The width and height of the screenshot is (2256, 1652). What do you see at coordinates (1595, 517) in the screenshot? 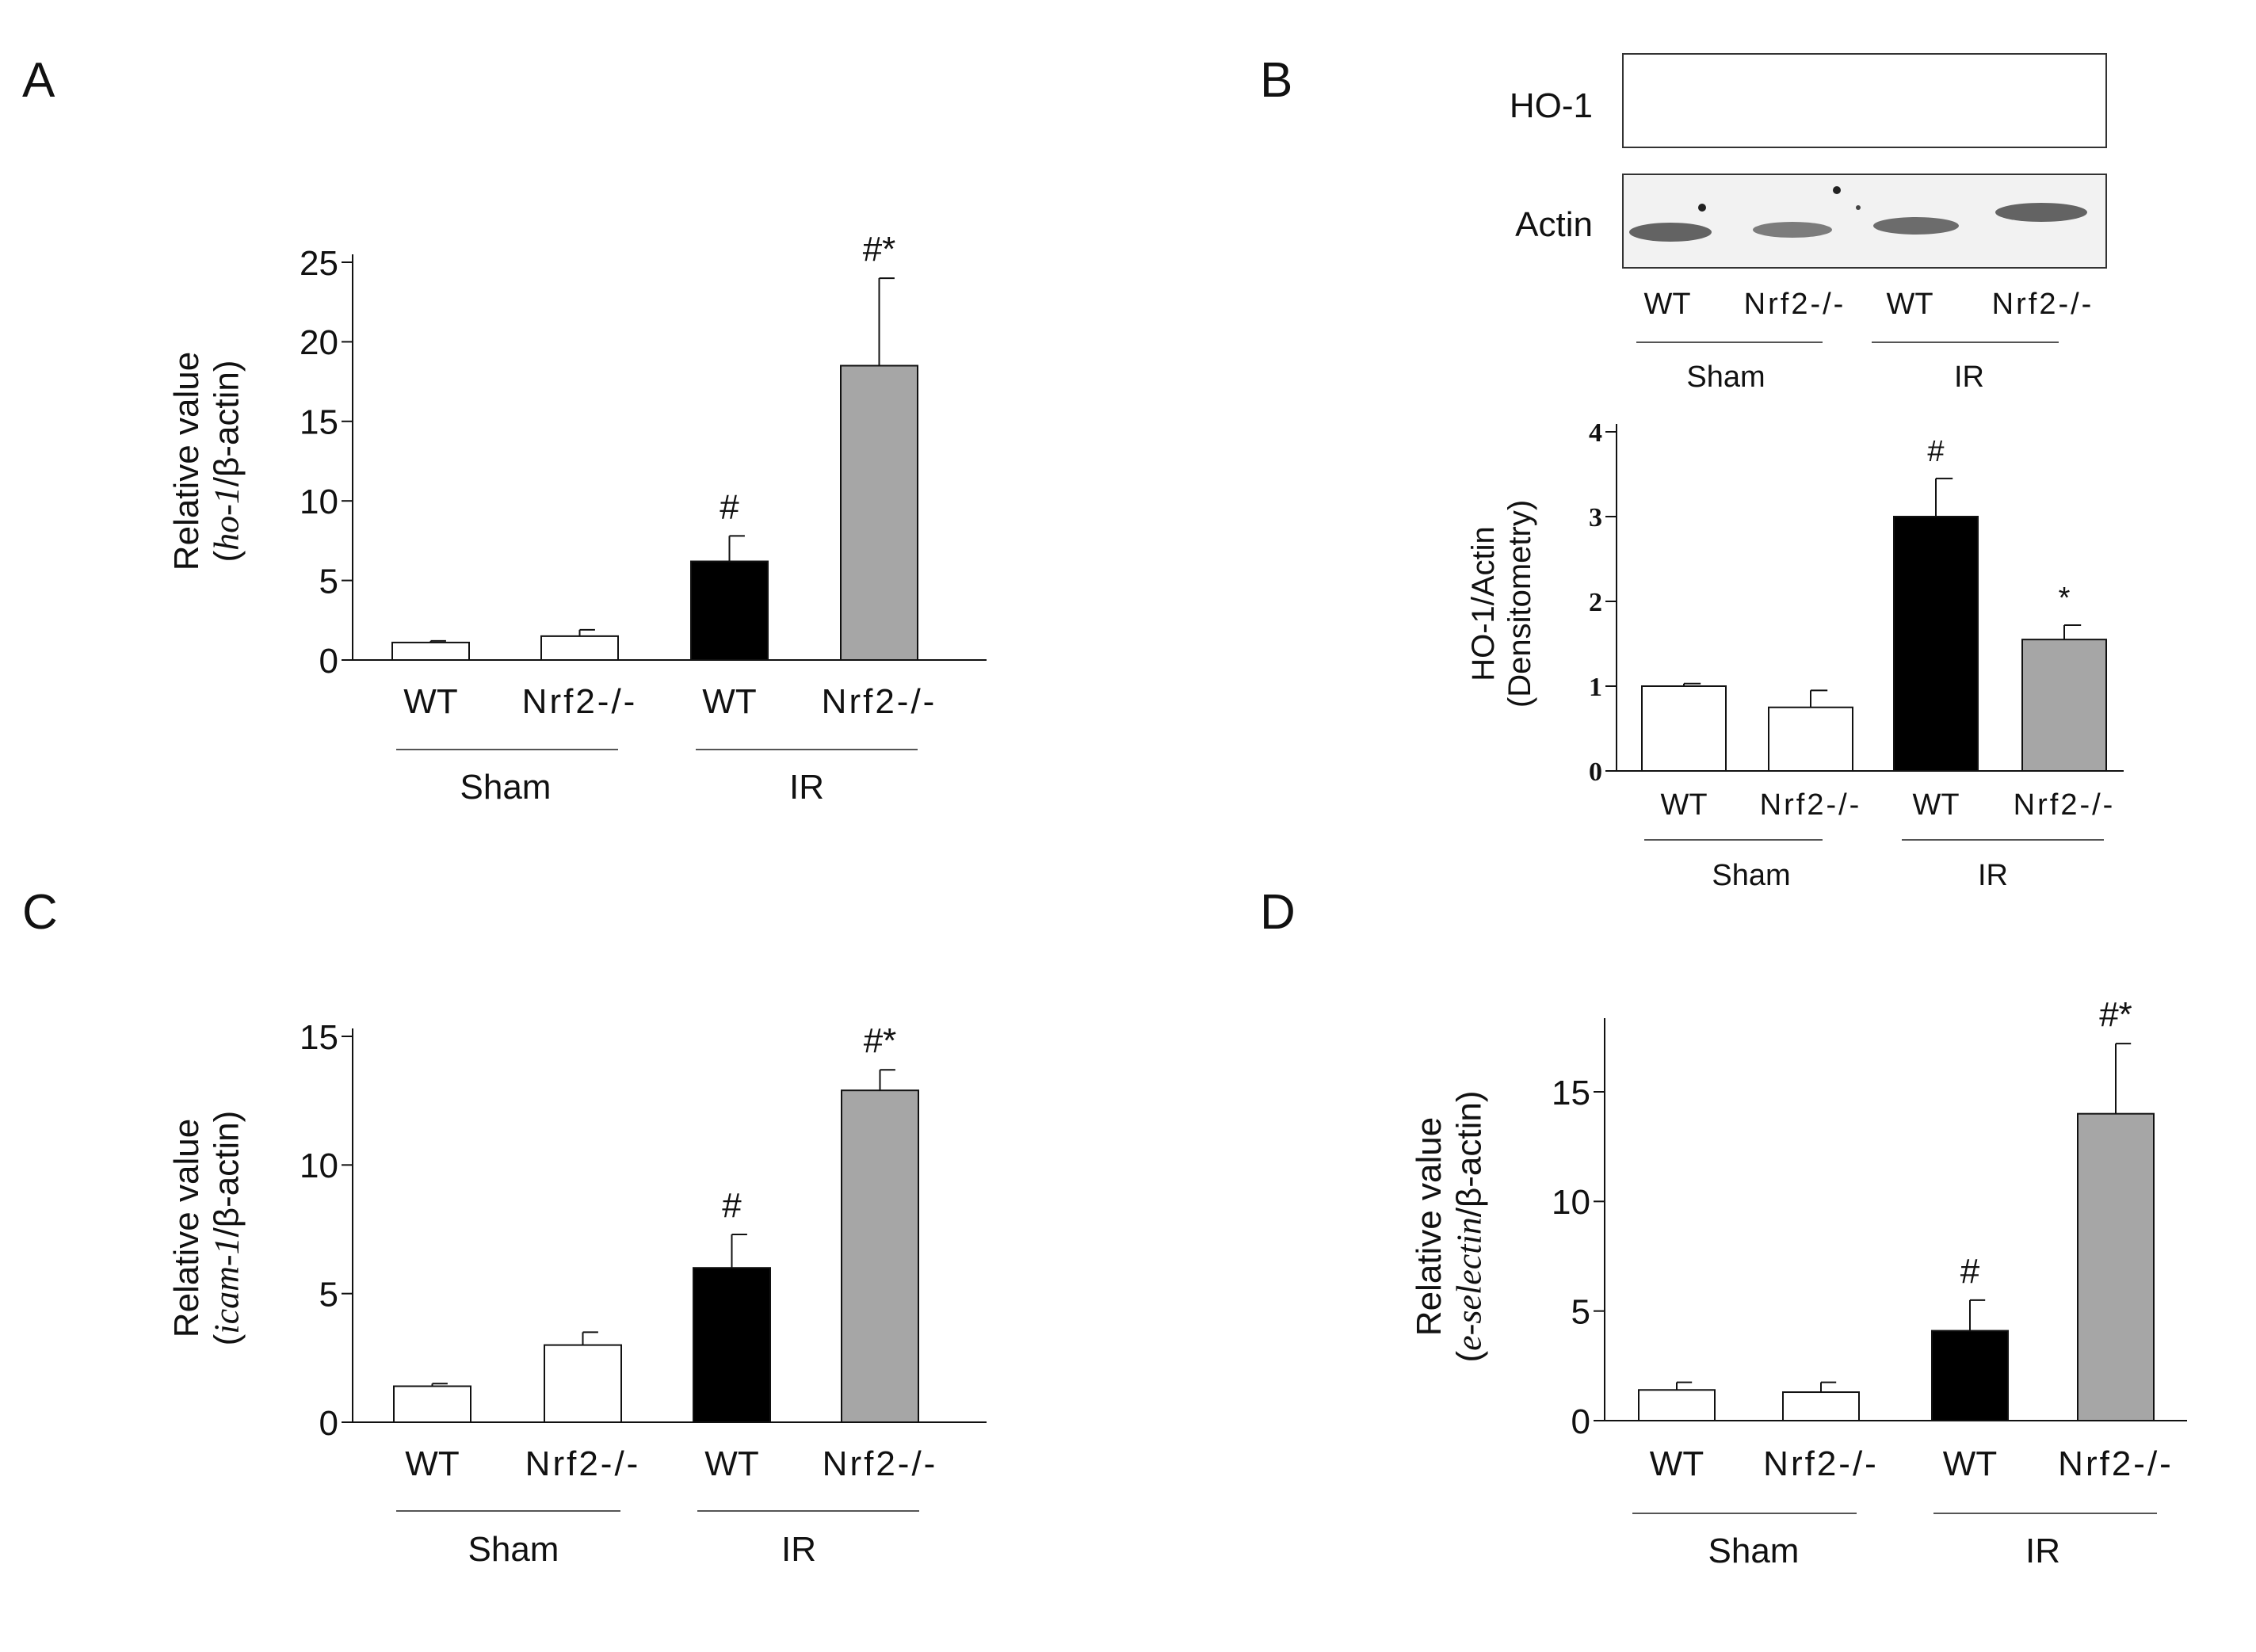
I see `y-tick-label: 3` at bounding box center [1595, 517].